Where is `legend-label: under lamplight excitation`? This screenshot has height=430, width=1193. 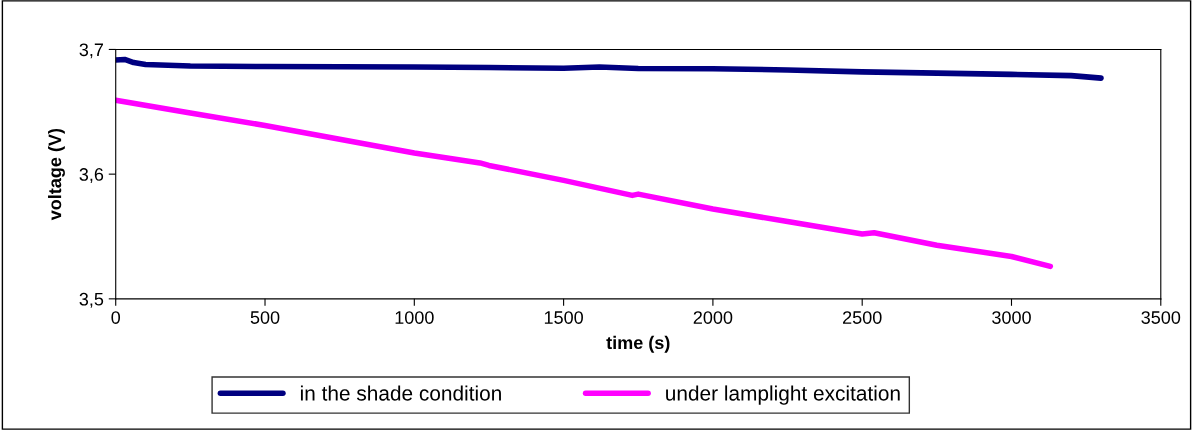 legend-label: under lamplight excitation is located at coordinates (783, 395).